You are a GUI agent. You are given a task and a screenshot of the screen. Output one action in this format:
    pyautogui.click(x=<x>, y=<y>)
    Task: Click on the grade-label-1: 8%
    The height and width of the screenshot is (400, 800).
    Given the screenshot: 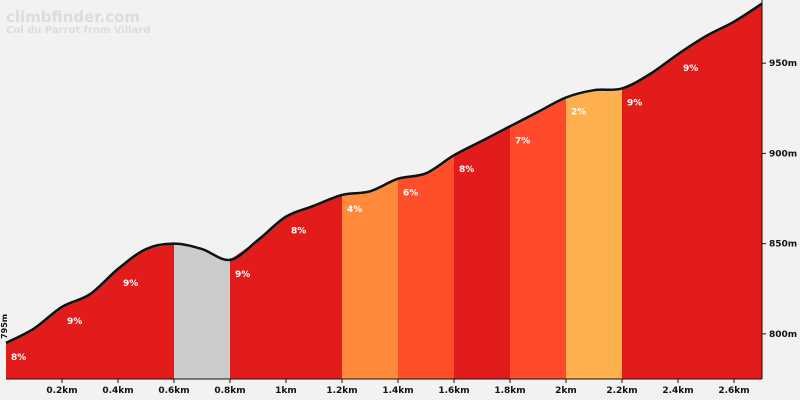 What is the action you would take?
    pyautogui.click(x=18, y=358)
    